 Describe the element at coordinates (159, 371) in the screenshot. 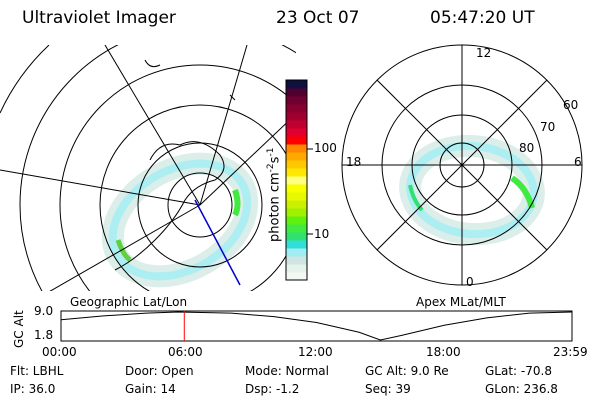

I see `status-field: Door: Open` at that location.